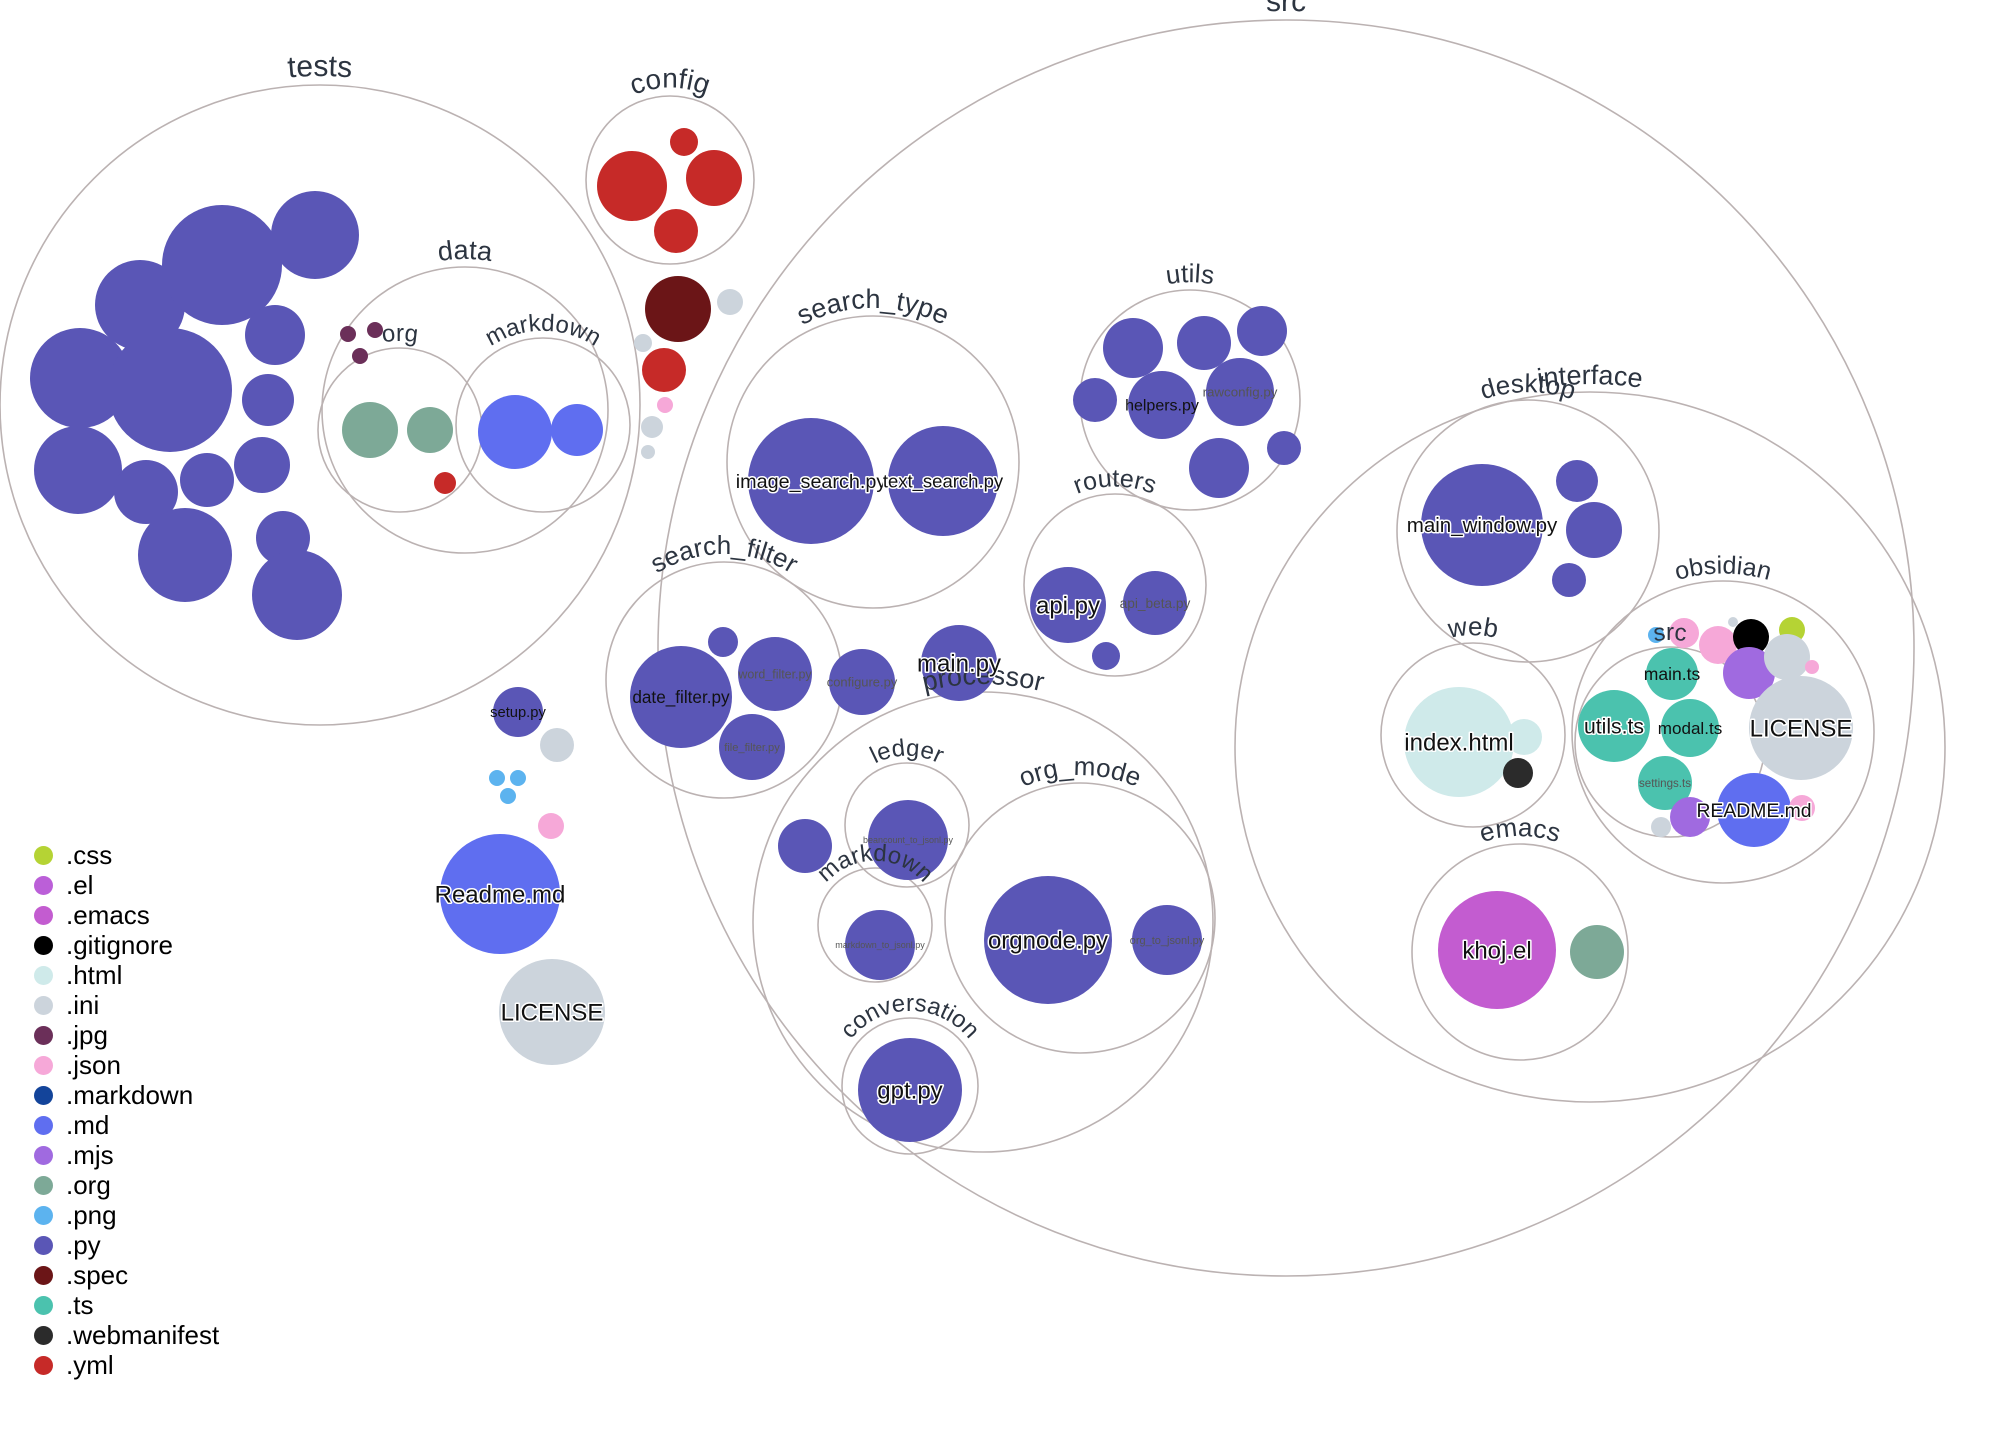 Image resolution: width=1995 pixels, height=1456 pixels. Describe the element at coordinates (126, 1335) in the screenshot. I see `legend-item: .webmanifest` at that location.